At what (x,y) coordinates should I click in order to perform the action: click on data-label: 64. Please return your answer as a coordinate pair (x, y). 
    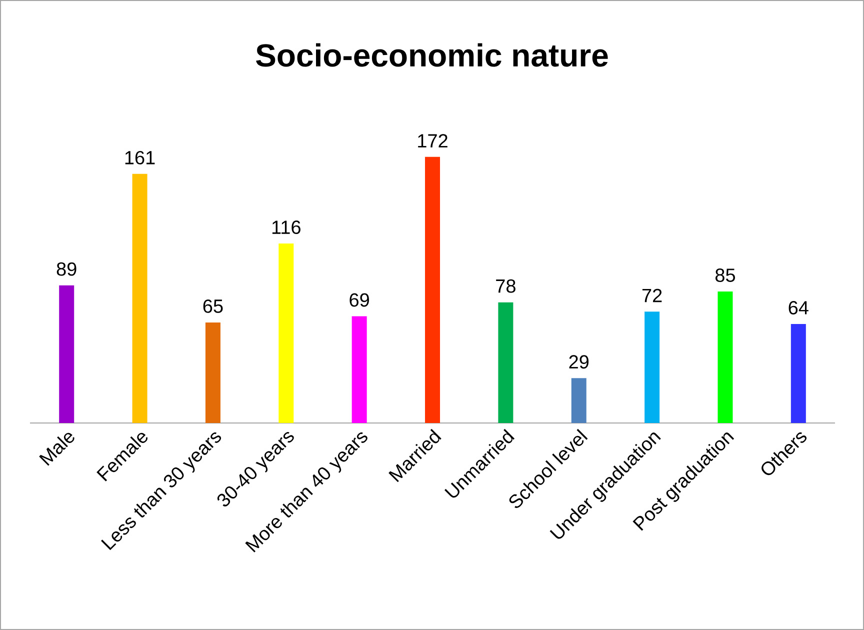
    Looking at the image, I should click on (798, 307).